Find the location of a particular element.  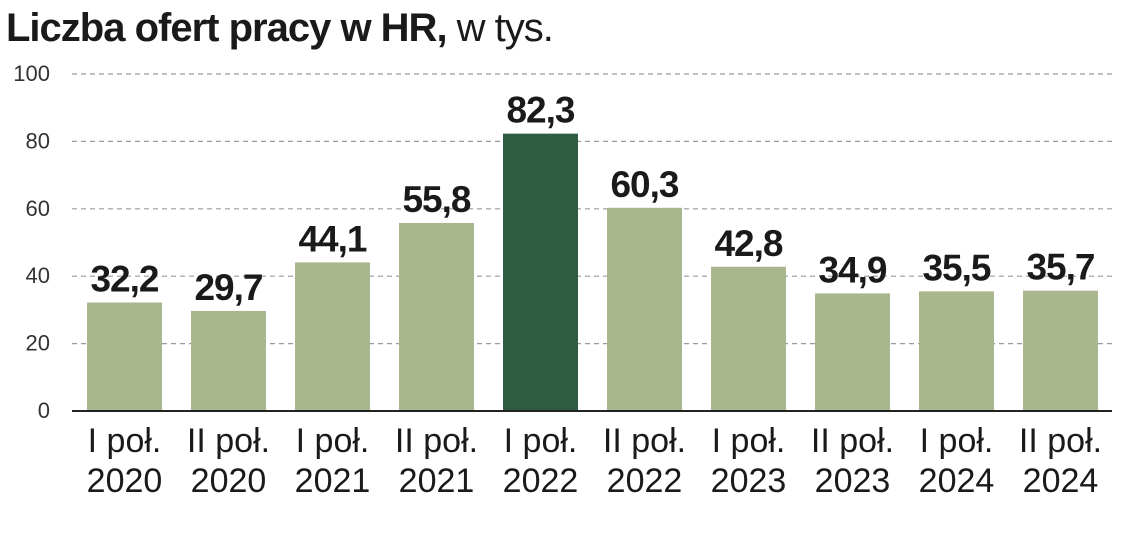

data-label: 82,3 is located at coordinates (540, 110).